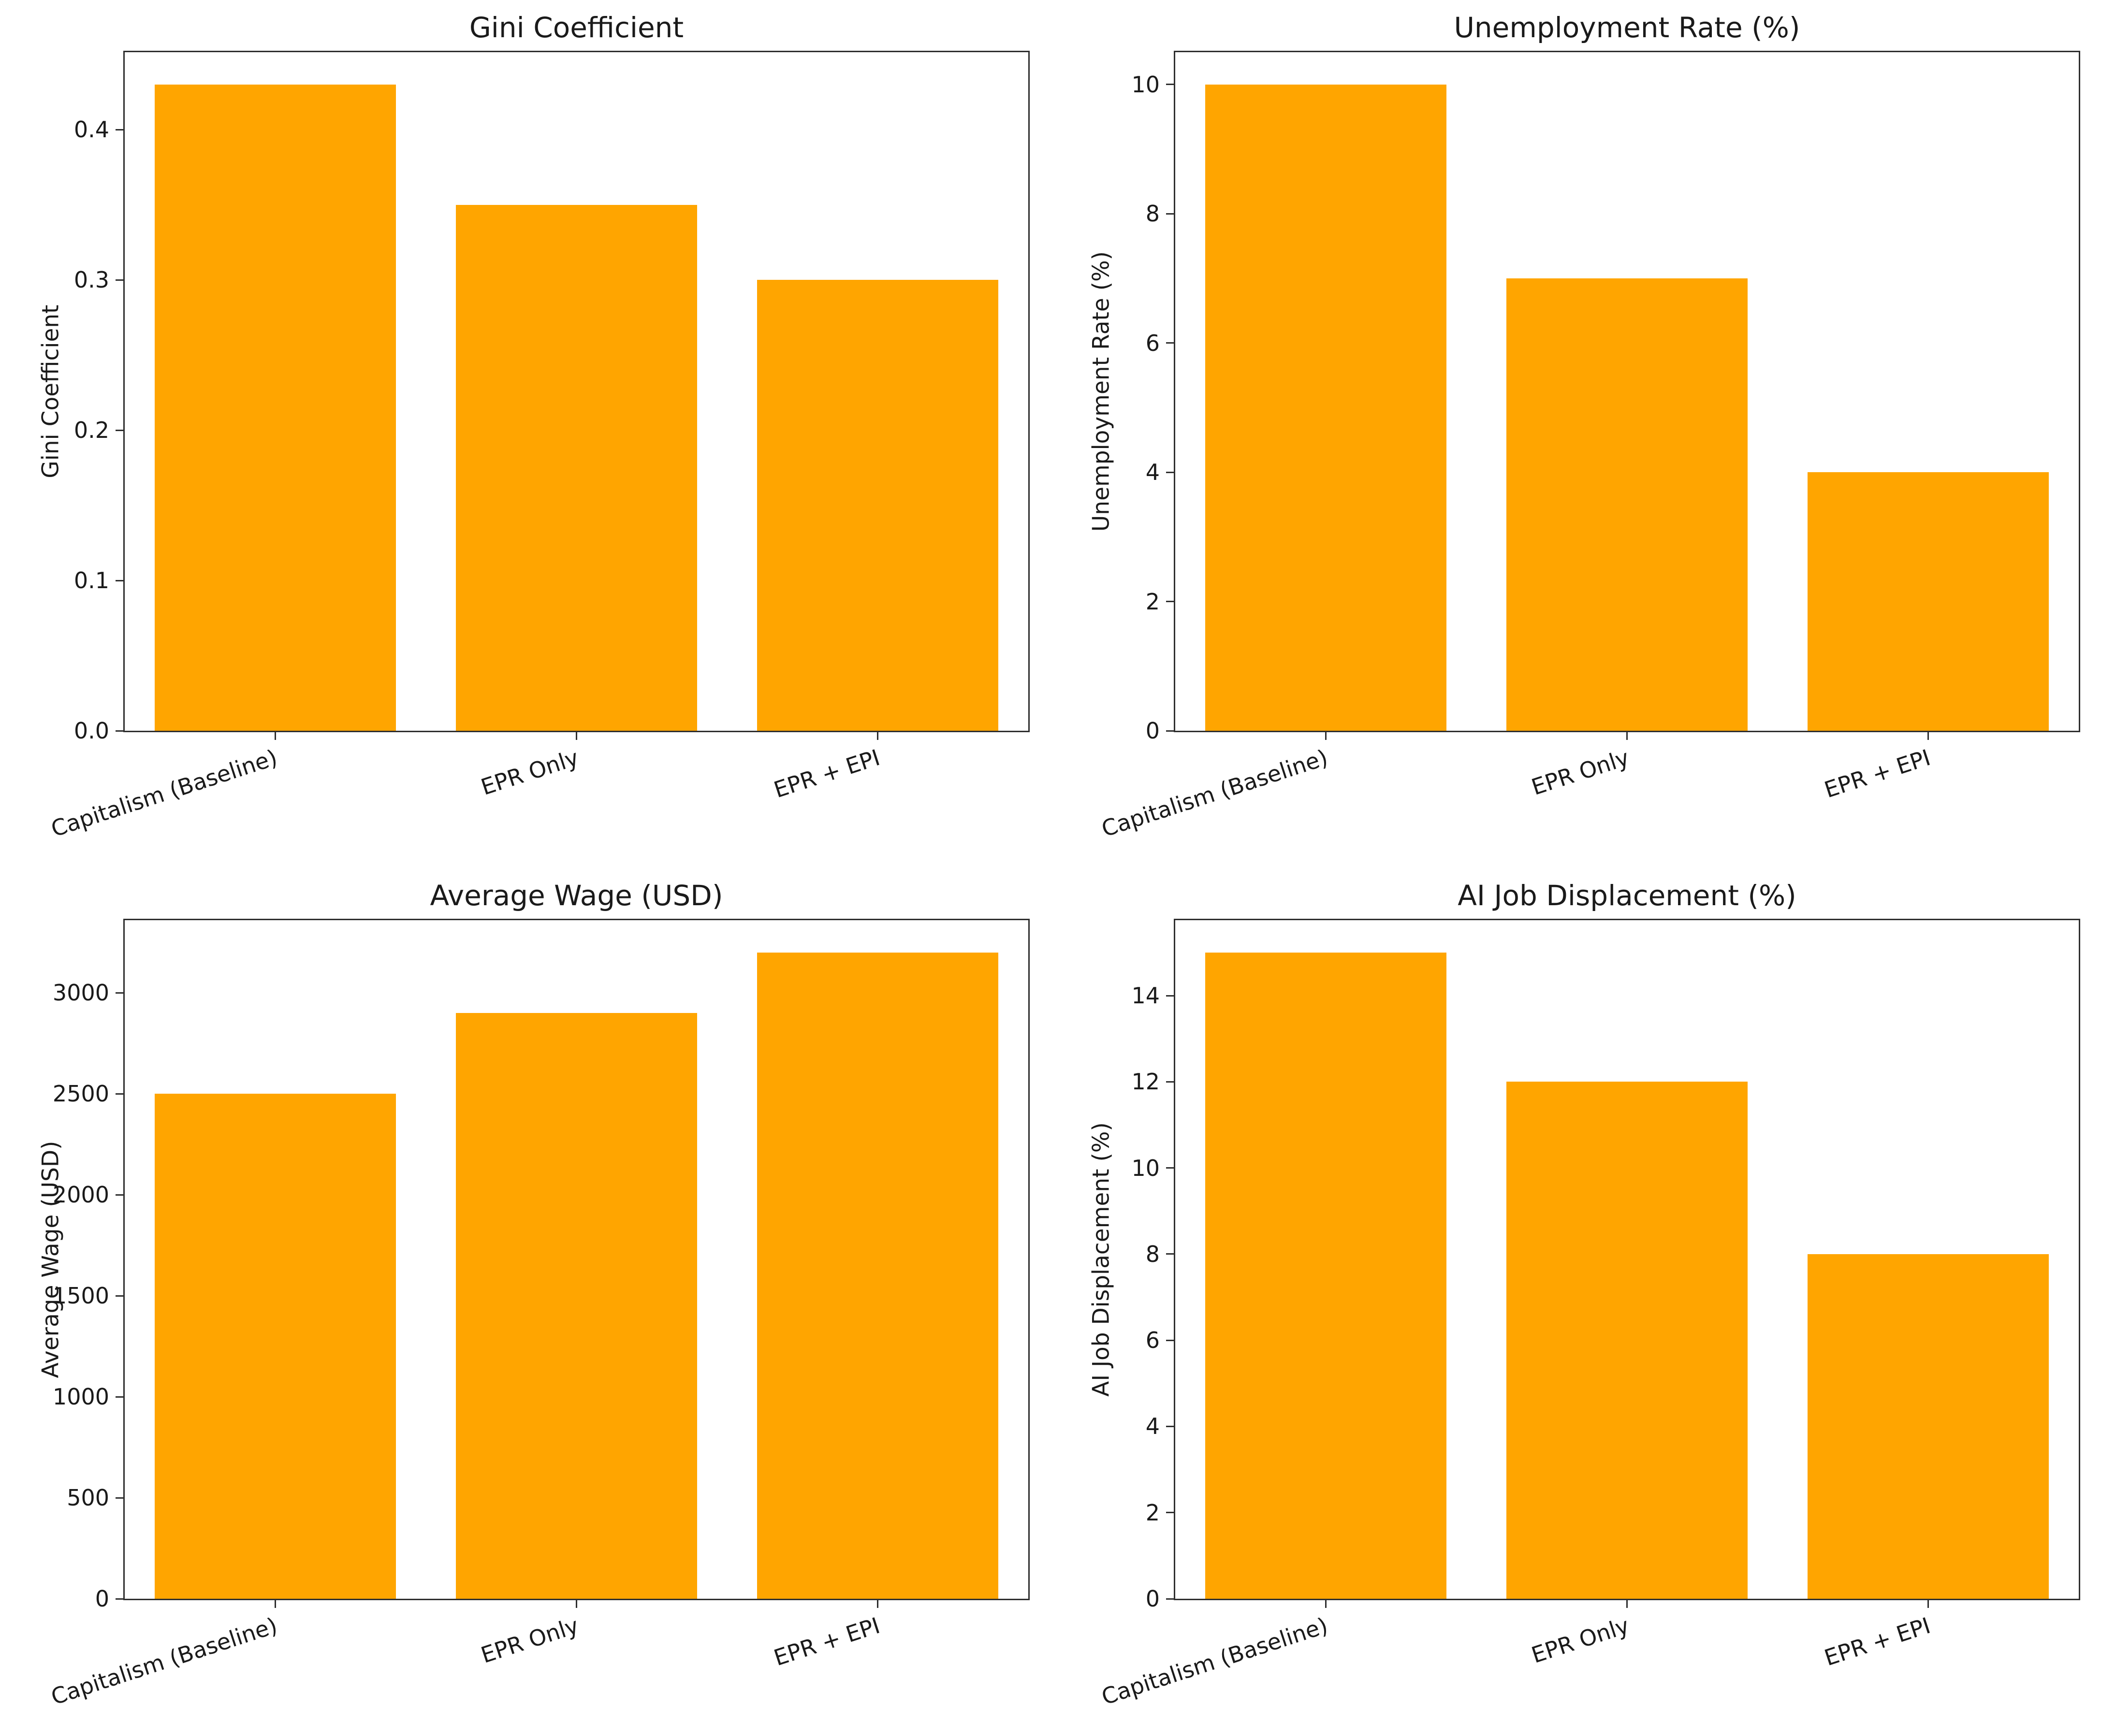 Image resolution: width=2101 pixels, height=1736 pixels. What do you see at coordinates (1627, 895) in the screenshot?
I see `chart-title: AI Job Displacement (%)` at bounding box center [1627, 895].